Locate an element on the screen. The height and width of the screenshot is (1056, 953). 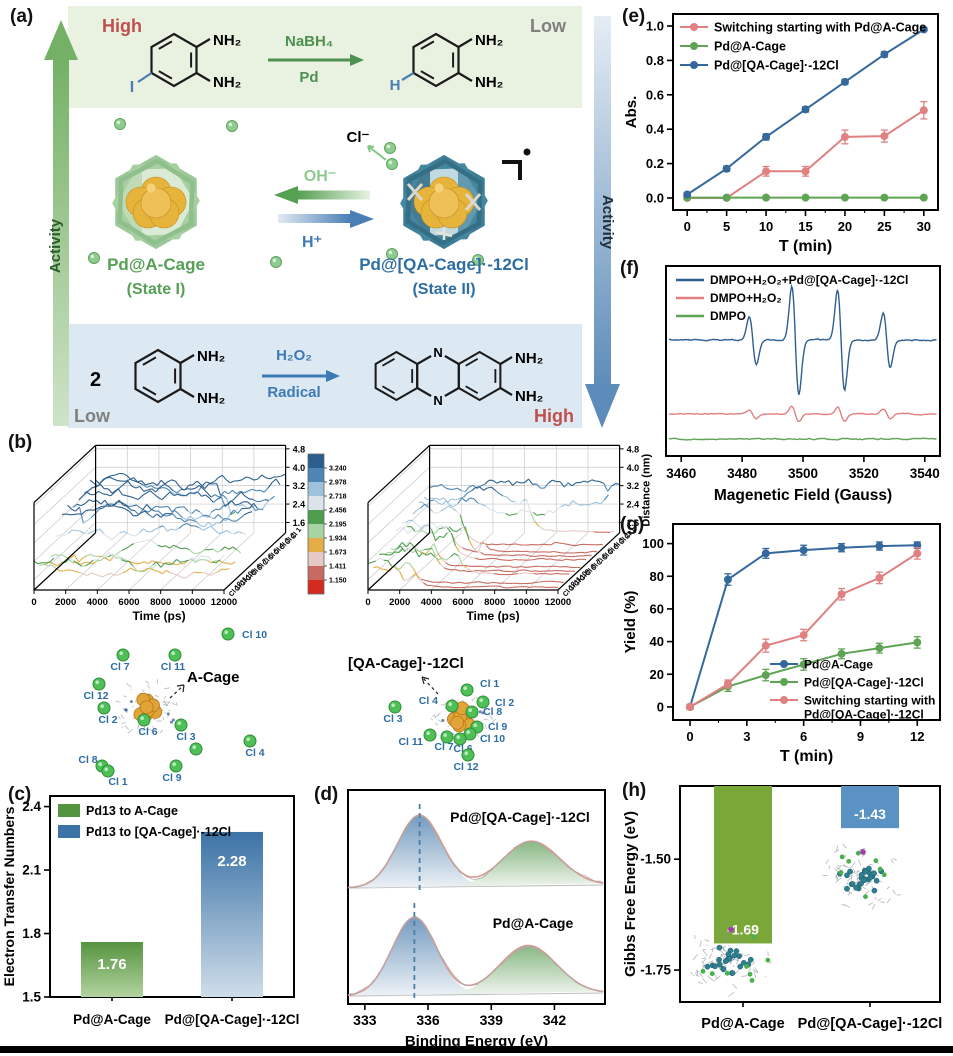
svg-text: Yield (%) is located at coordinates (630, 622).